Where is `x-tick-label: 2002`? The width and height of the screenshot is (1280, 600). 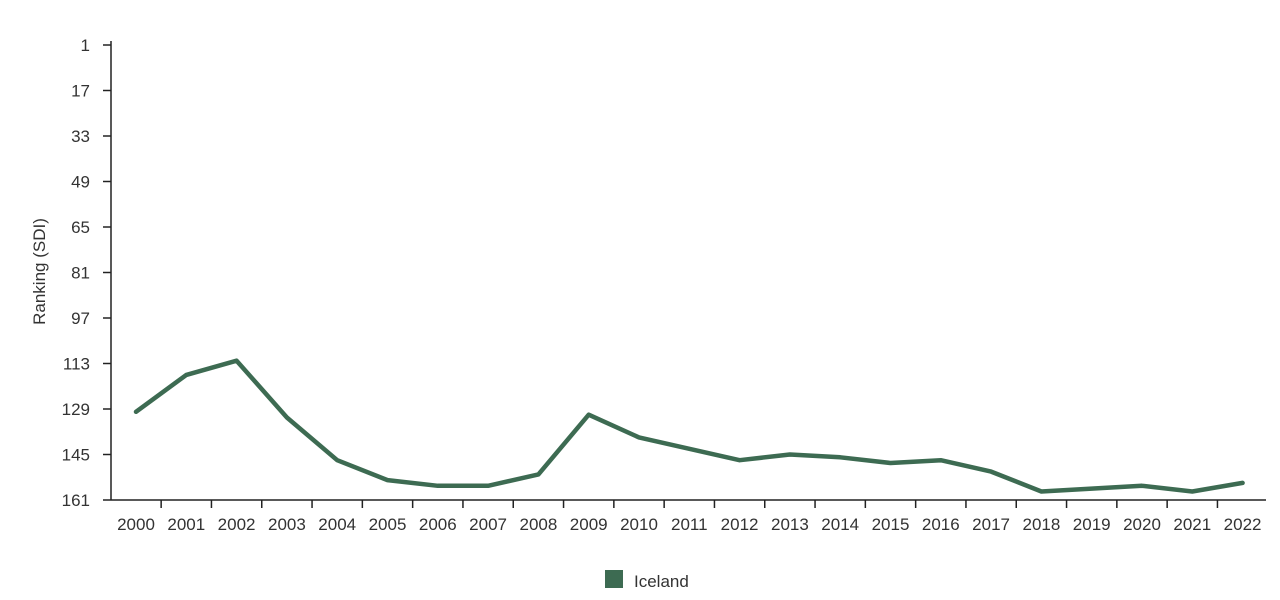
x-tick-label: 2002 is located at coordinates (237, 524).